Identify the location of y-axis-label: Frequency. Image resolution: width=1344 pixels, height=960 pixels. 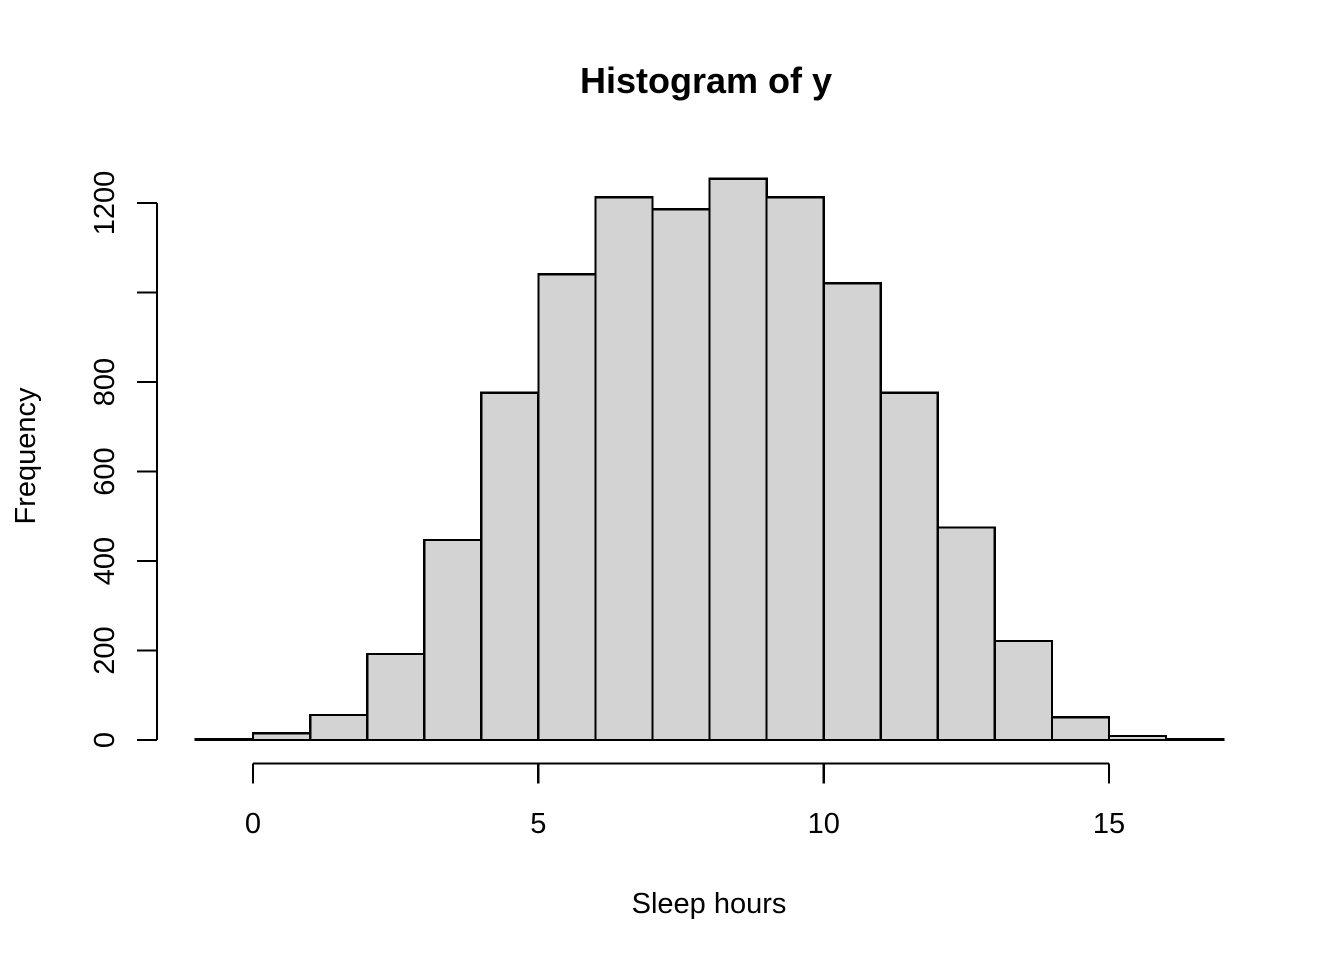
(26, 456).